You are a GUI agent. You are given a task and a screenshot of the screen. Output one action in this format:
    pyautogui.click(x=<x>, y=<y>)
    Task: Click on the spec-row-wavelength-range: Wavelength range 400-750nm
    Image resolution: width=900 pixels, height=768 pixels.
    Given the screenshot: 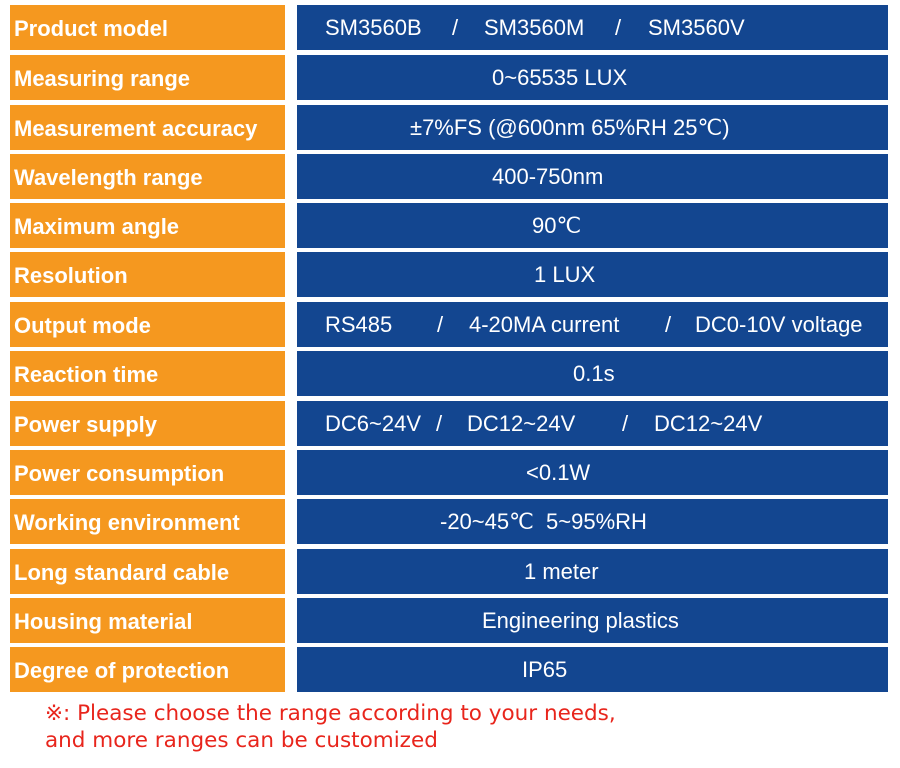 What is the action you would take?
    pyautogui.click(x=449, y=176)
    